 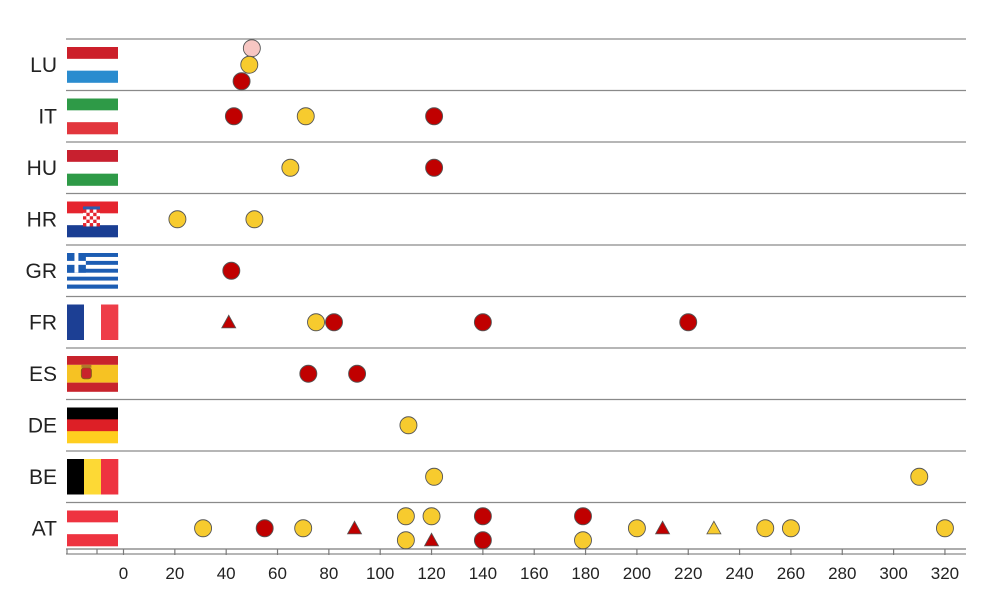 I want to click on row-label-hu: HU, so click(x=42, y=168).